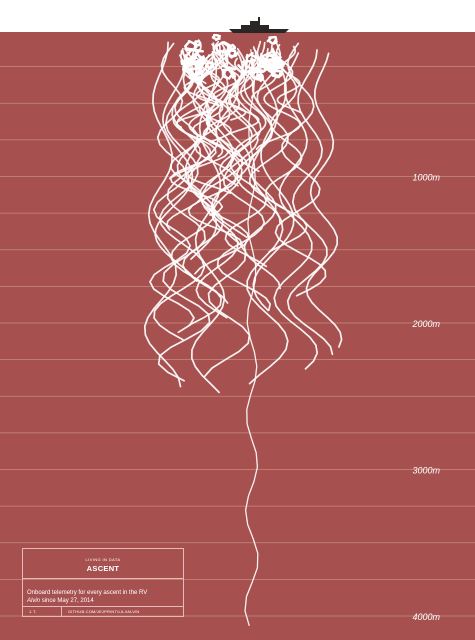  What do you see at coordinates (259, 31) in the screenshot?
I see `ship-hull` at bounding box center [259, 31].